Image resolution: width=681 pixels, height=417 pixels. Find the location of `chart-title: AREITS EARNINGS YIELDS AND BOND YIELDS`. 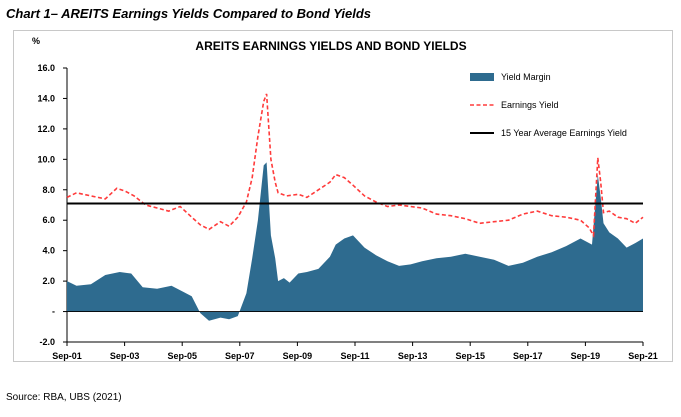

chart-title: AREITS EARNINGS YIELDS AND BOND YIELDS is located at coordinates (330, 46).